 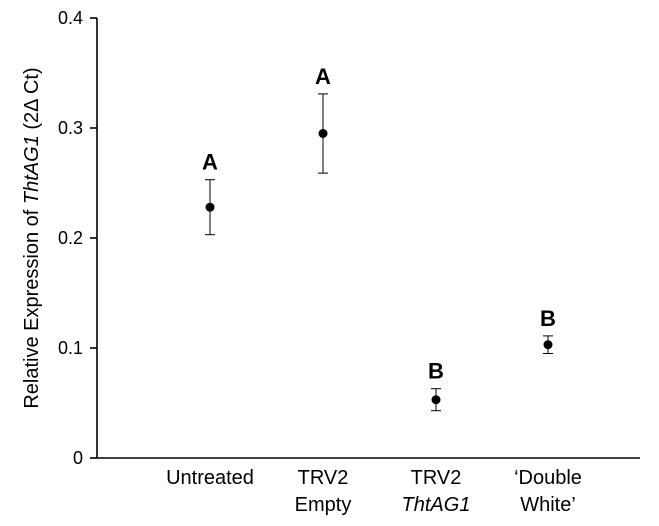 I want to click on x-category-label-part: White’, so click(x=548, y=505).